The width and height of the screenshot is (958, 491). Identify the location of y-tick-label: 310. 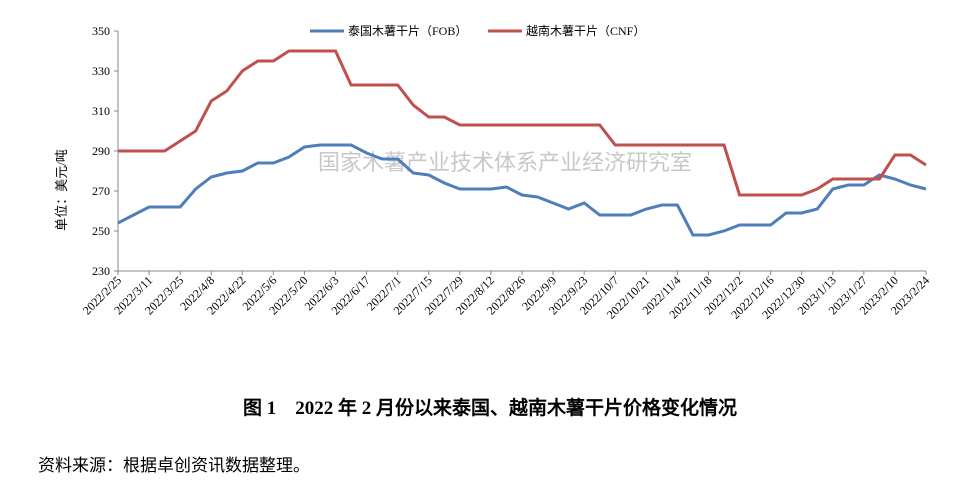
(101, 111).